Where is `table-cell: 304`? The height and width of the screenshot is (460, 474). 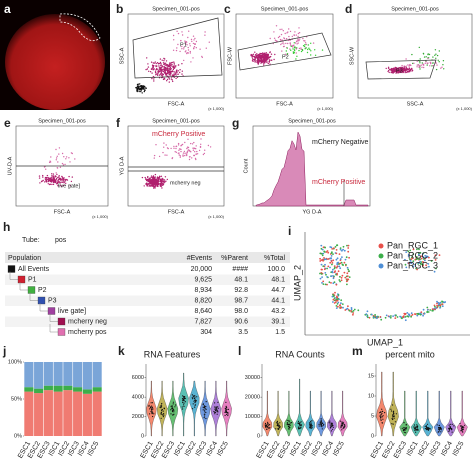 table-cell: 304 is located at coordinates (206, 332).